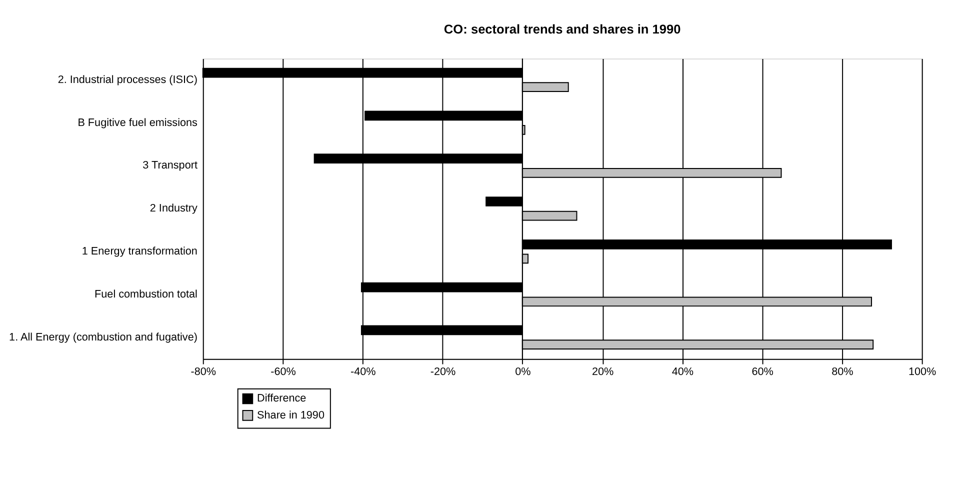  Describe the element at coordinates (283, 372) in the screenshot. I see `x-tick-label: -60%` at that location.